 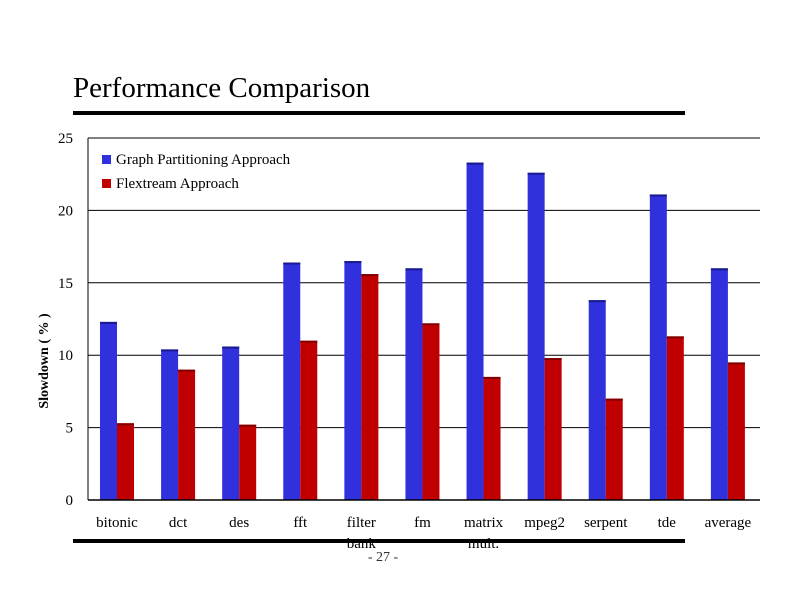 What do you see at coordinates (70, 429) in the screenshot?
I see `y-tick-label: 5` at bounding box center [70, 429].